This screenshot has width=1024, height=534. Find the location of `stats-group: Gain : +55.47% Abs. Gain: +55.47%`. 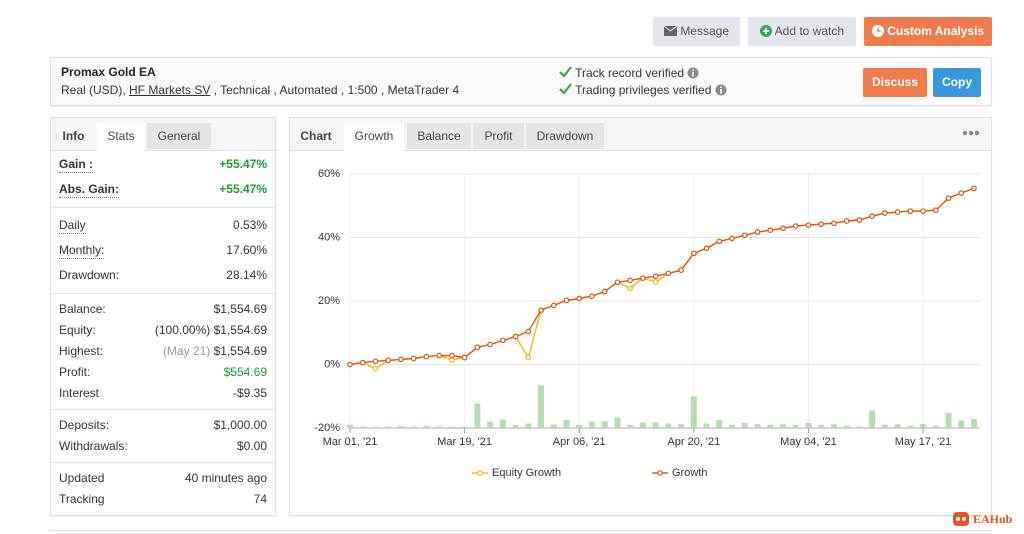

stats-group: Gain : +55.47% Abs. Gain: +55.47% is located at coordinates (163, 179).